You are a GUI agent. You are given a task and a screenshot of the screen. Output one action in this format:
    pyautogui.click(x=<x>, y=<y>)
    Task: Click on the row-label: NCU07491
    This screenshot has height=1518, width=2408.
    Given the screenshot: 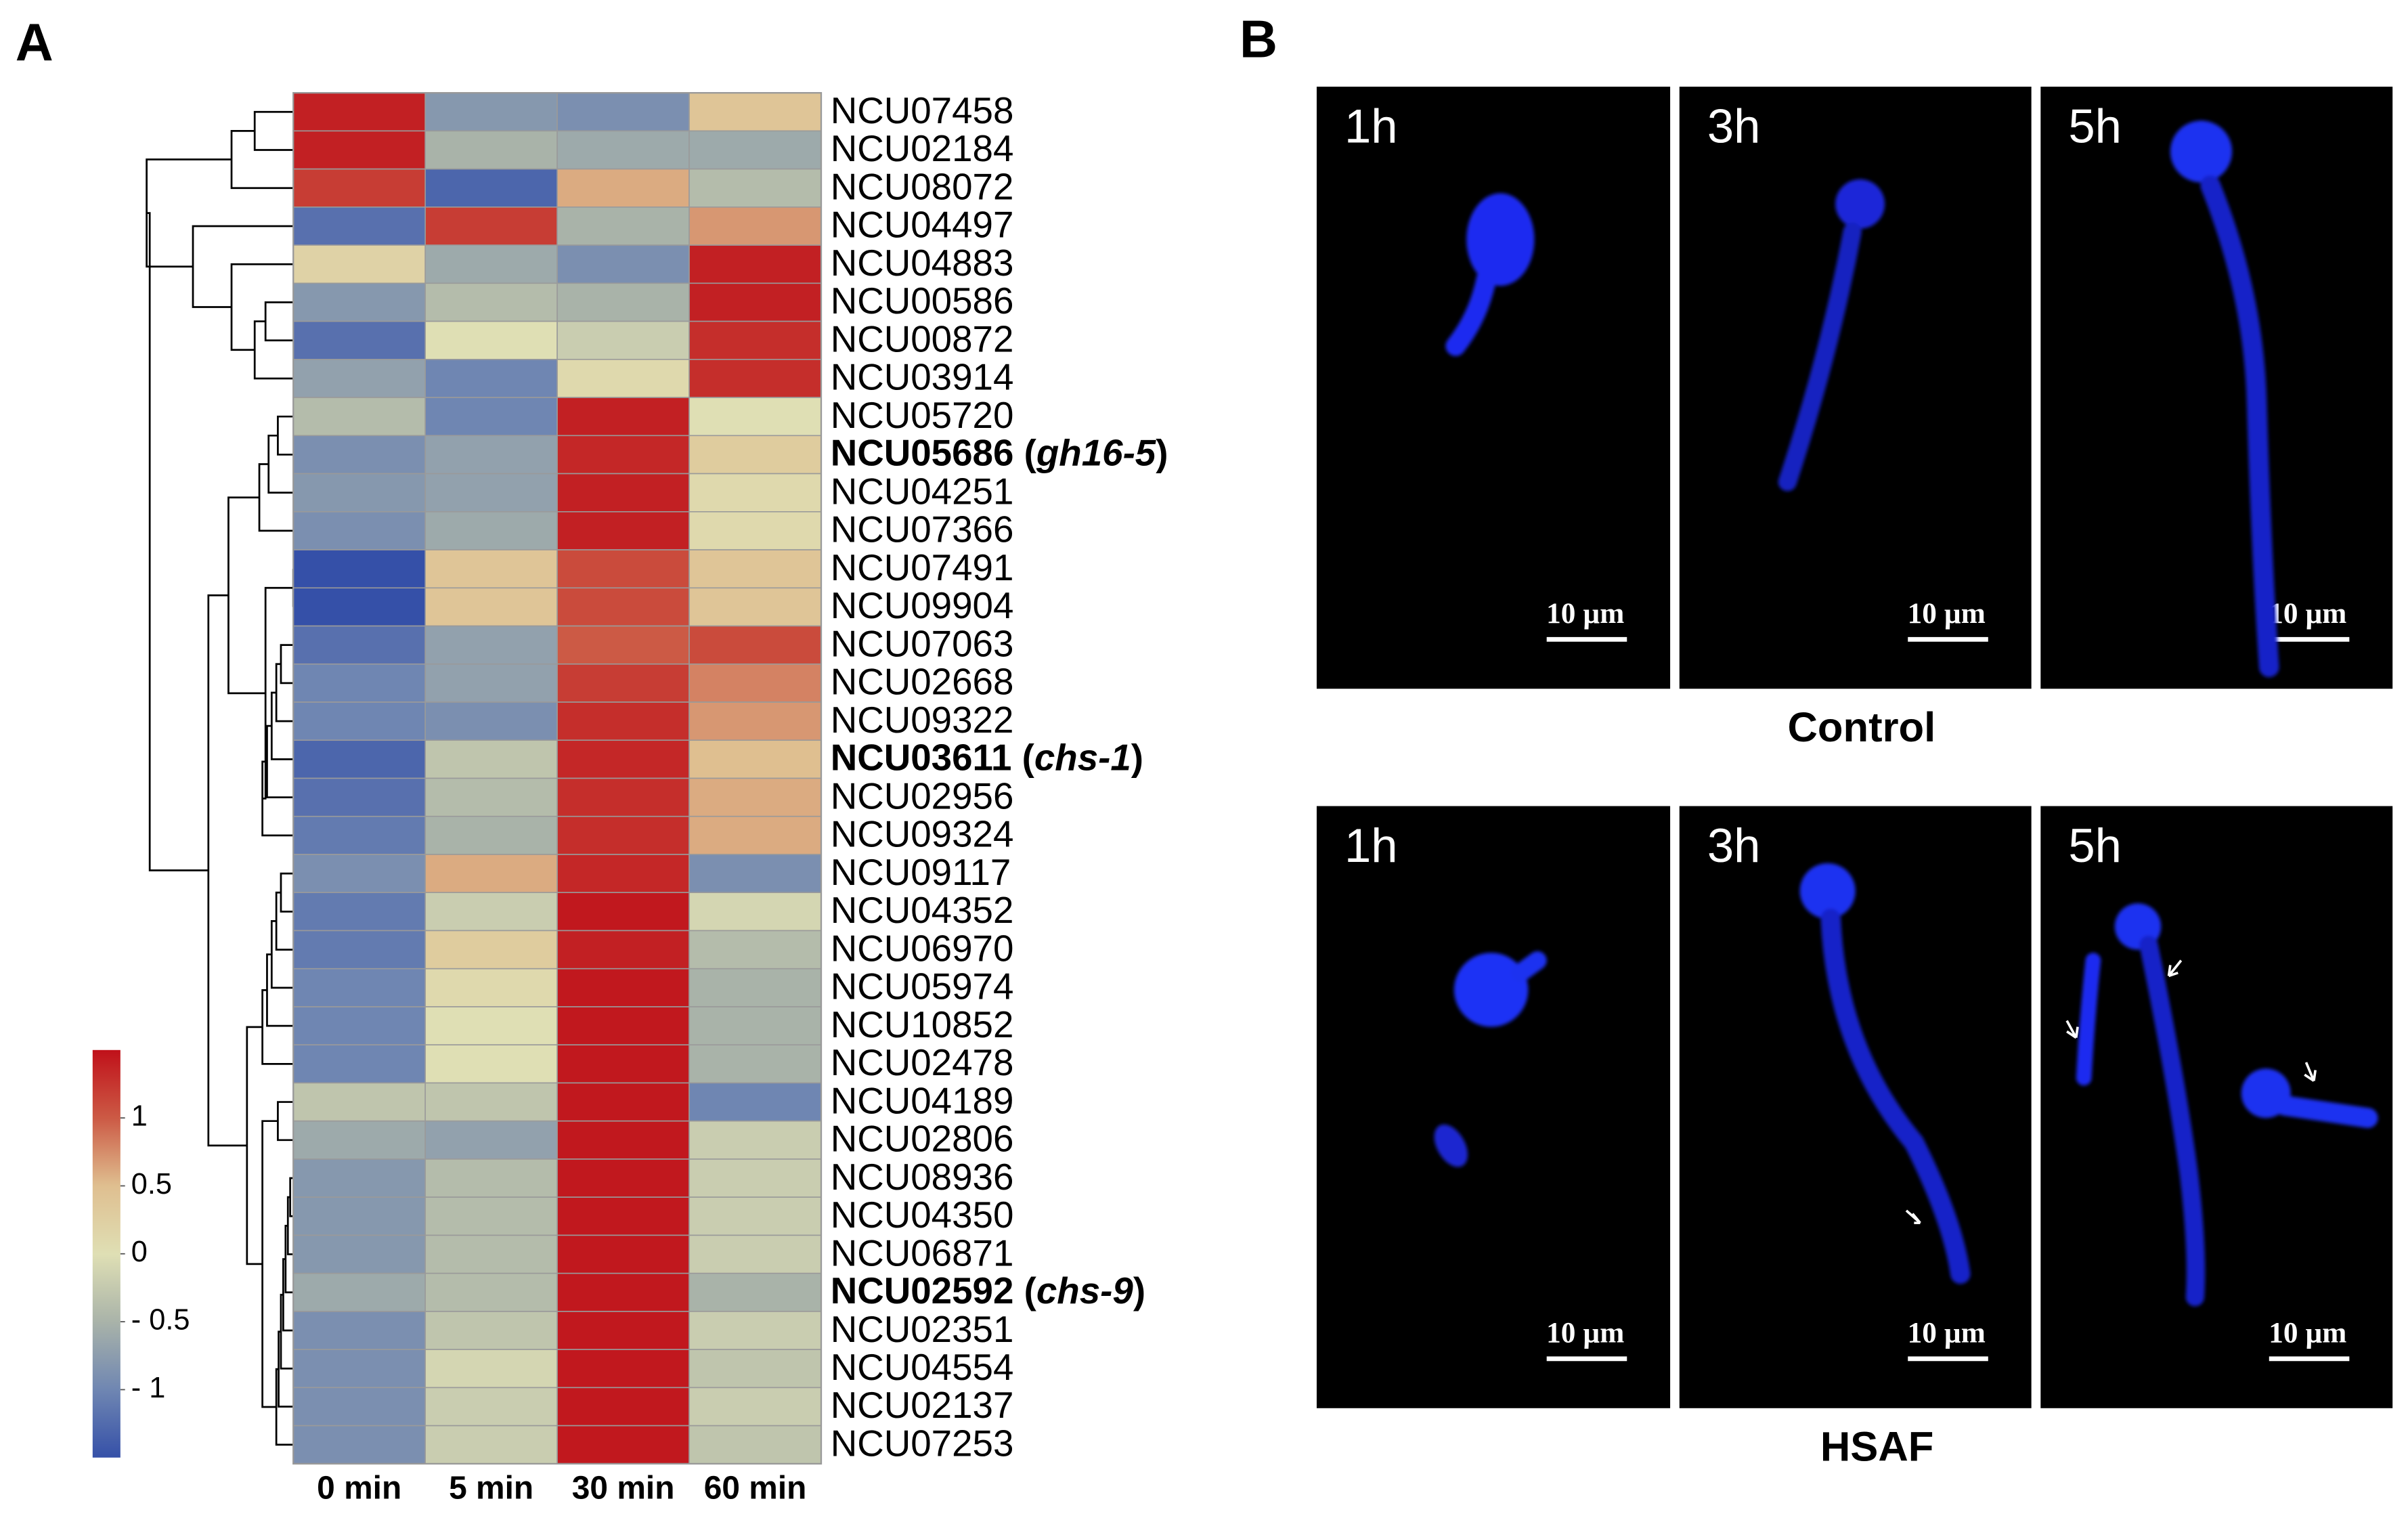 What is the action you would take?
    pyautogui.click(x=922, y=567)
    